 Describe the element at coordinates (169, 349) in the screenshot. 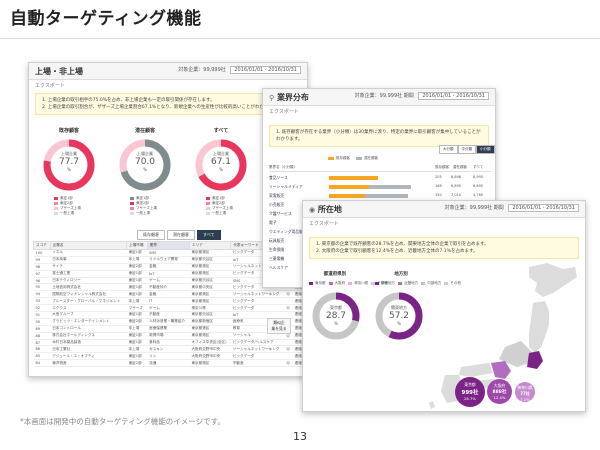

I see `table-row: 86 日本工業社 非上場 ガスキン 大阪府交野市中央 ソーシャルネットワーキング ☺ 連絡` at that location.